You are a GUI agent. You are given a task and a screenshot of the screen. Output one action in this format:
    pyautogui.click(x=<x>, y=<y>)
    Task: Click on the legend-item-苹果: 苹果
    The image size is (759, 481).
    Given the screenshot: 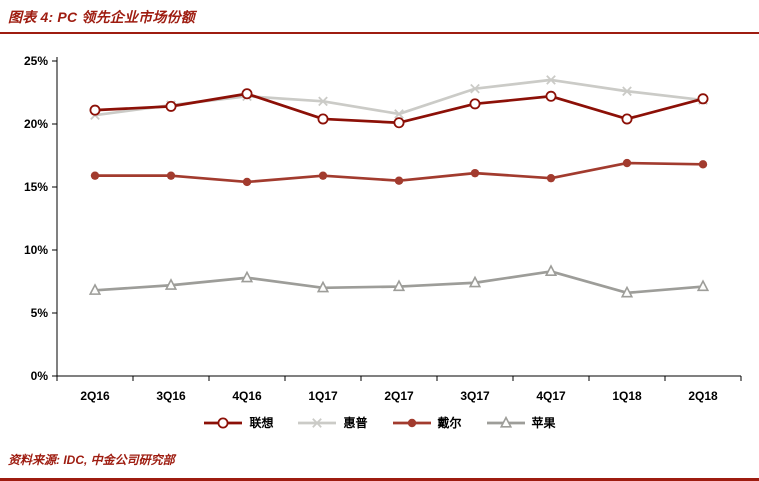 What is the action you would take?
    pyautogui.click(x=521, y=422)
    